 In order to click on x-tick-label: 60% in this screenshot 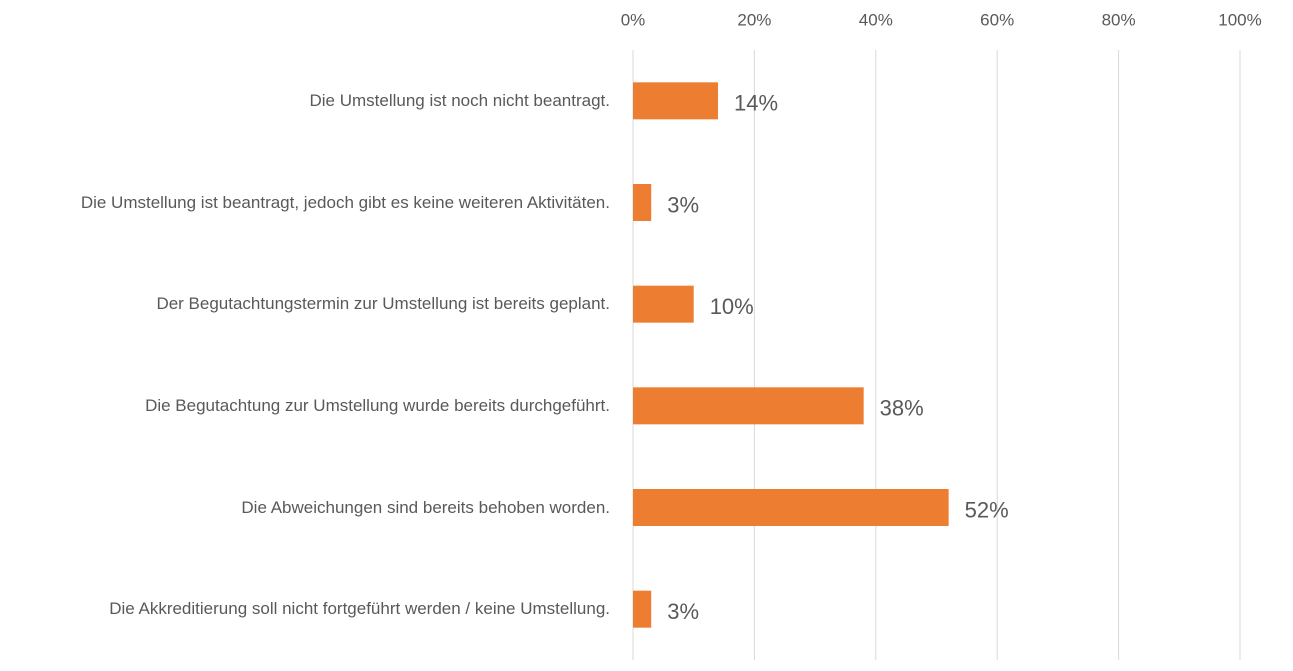, I will do `click(997, 19)`.